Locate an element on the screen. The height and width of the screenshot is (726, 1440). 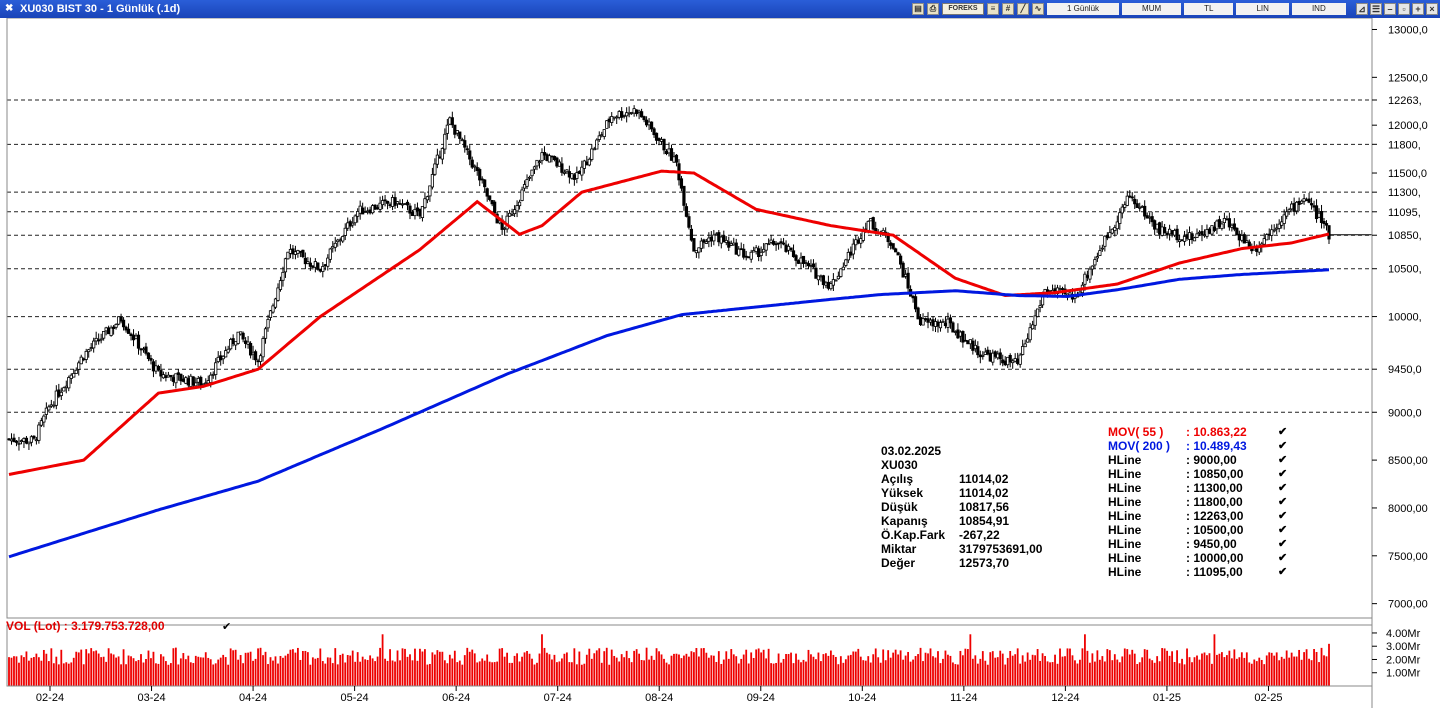
draw-line-icon: ╱ is located at coordinates (1023, 9).